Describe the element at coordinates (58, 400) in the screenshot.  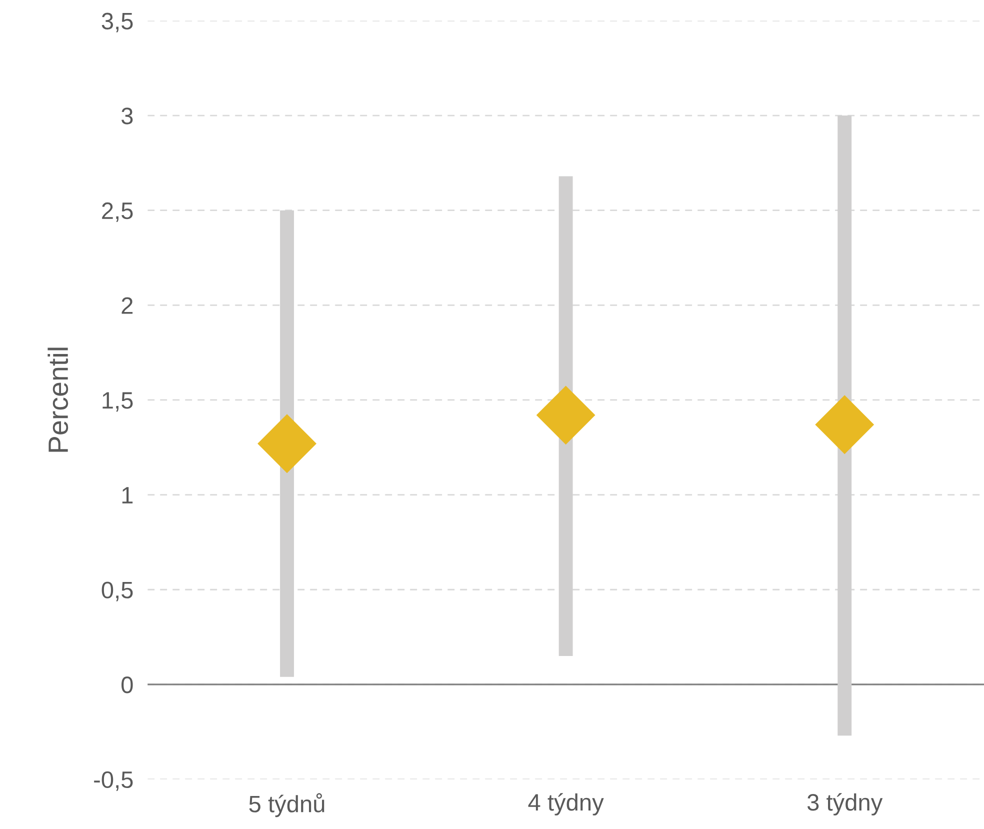
I see `y-axis-title: Percentil` at that location.